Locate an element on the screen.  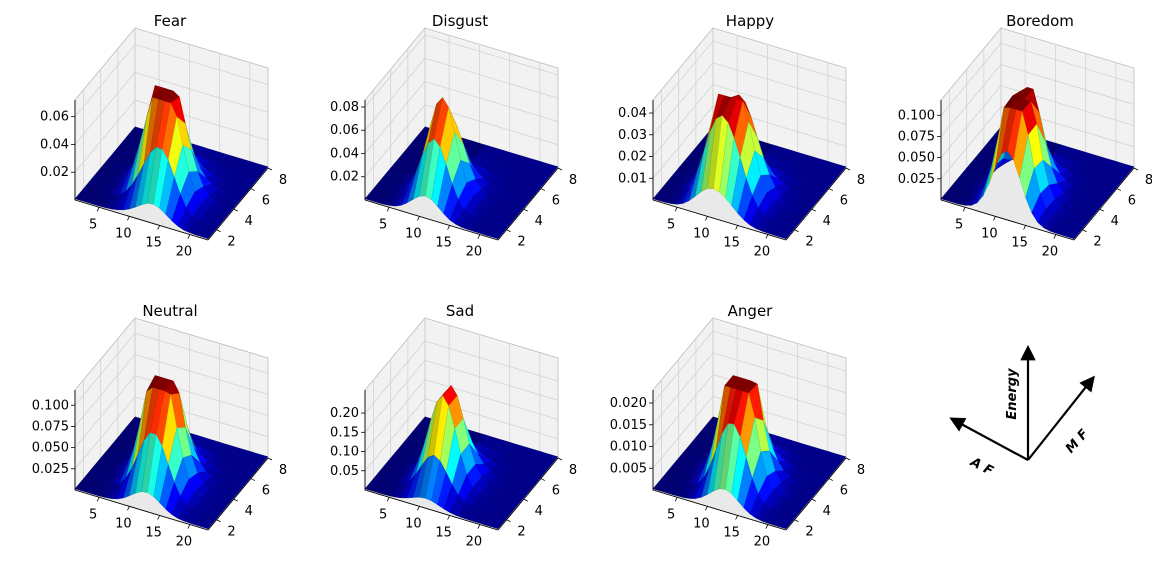
z-tick-label: 0.03 is located at coordinates (632, 135).